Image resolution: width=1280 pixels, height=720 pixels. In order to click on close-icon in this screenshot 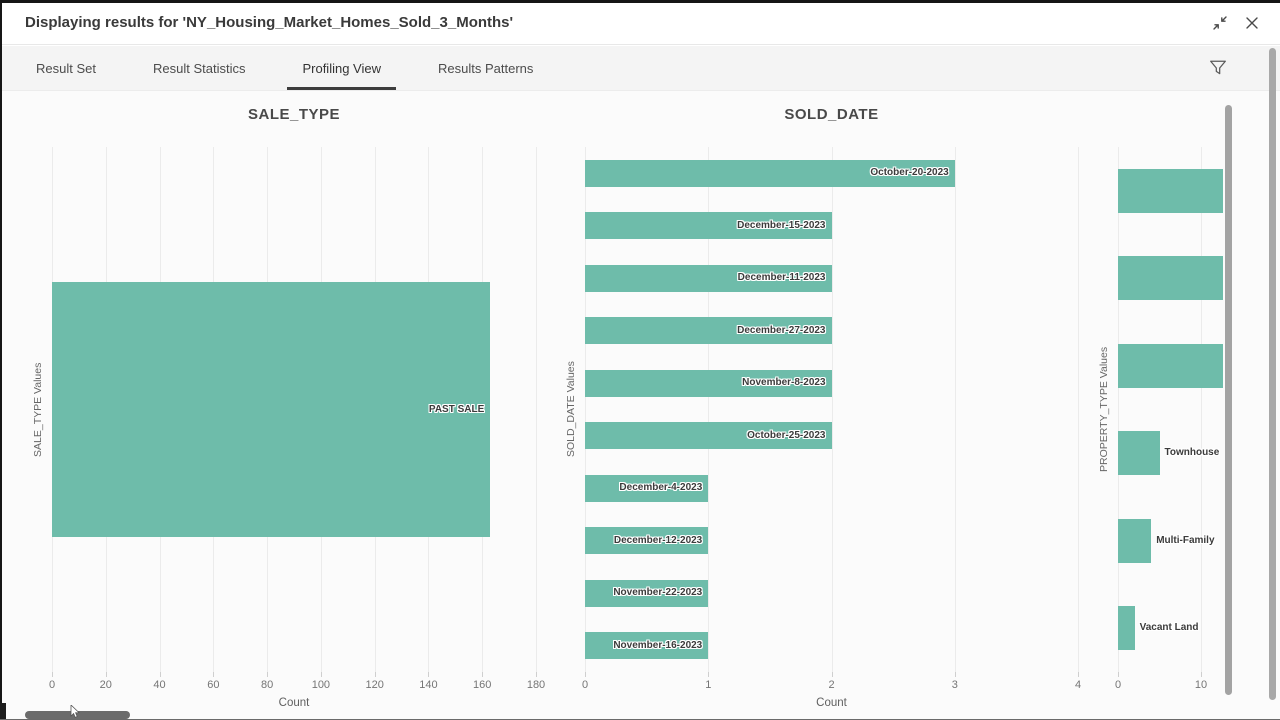, I will do `click(1252, 23)`.